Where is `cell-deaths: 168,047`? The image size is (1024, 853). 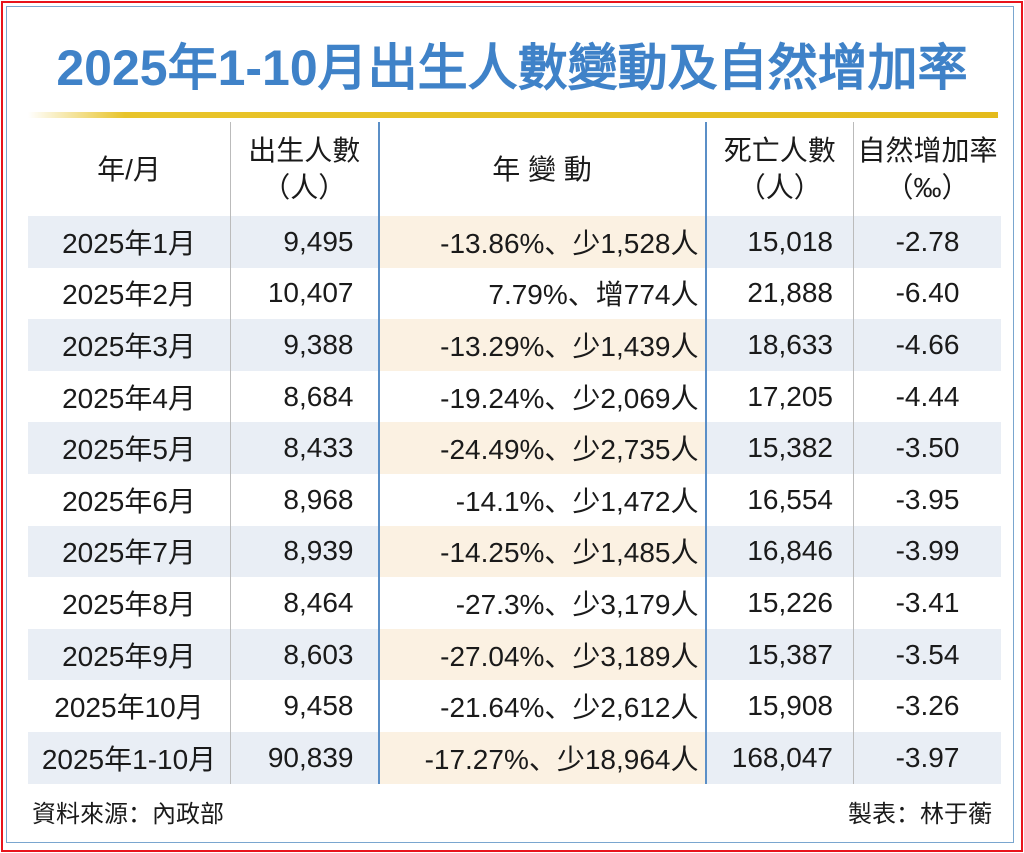
cell-deaths: 168,047 is located at coordinates (779, 757).